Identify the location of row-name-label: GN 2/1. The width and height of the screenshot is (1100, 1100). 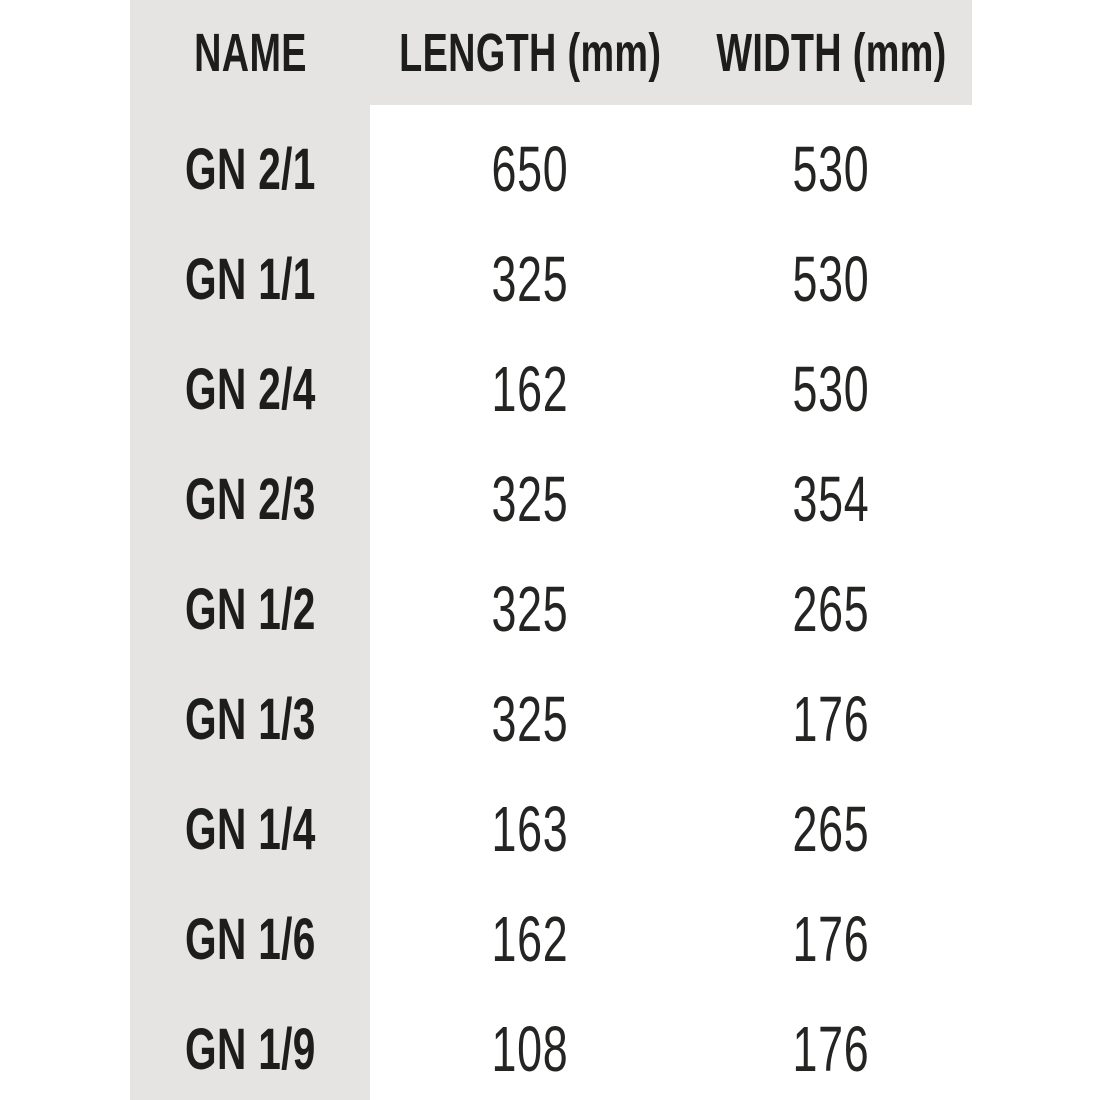
(250, 169).